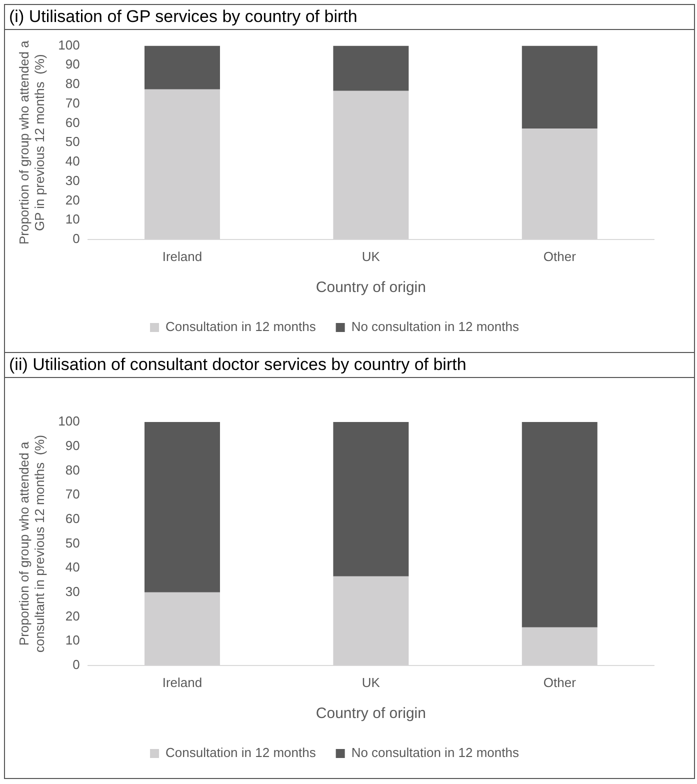  What do you see at coordinates (31, 543) in the screenshot?
I see `y-axis-title: Proportion of group who attended a consultant in previous 12 months (%)` at bounding box center [31, 543].